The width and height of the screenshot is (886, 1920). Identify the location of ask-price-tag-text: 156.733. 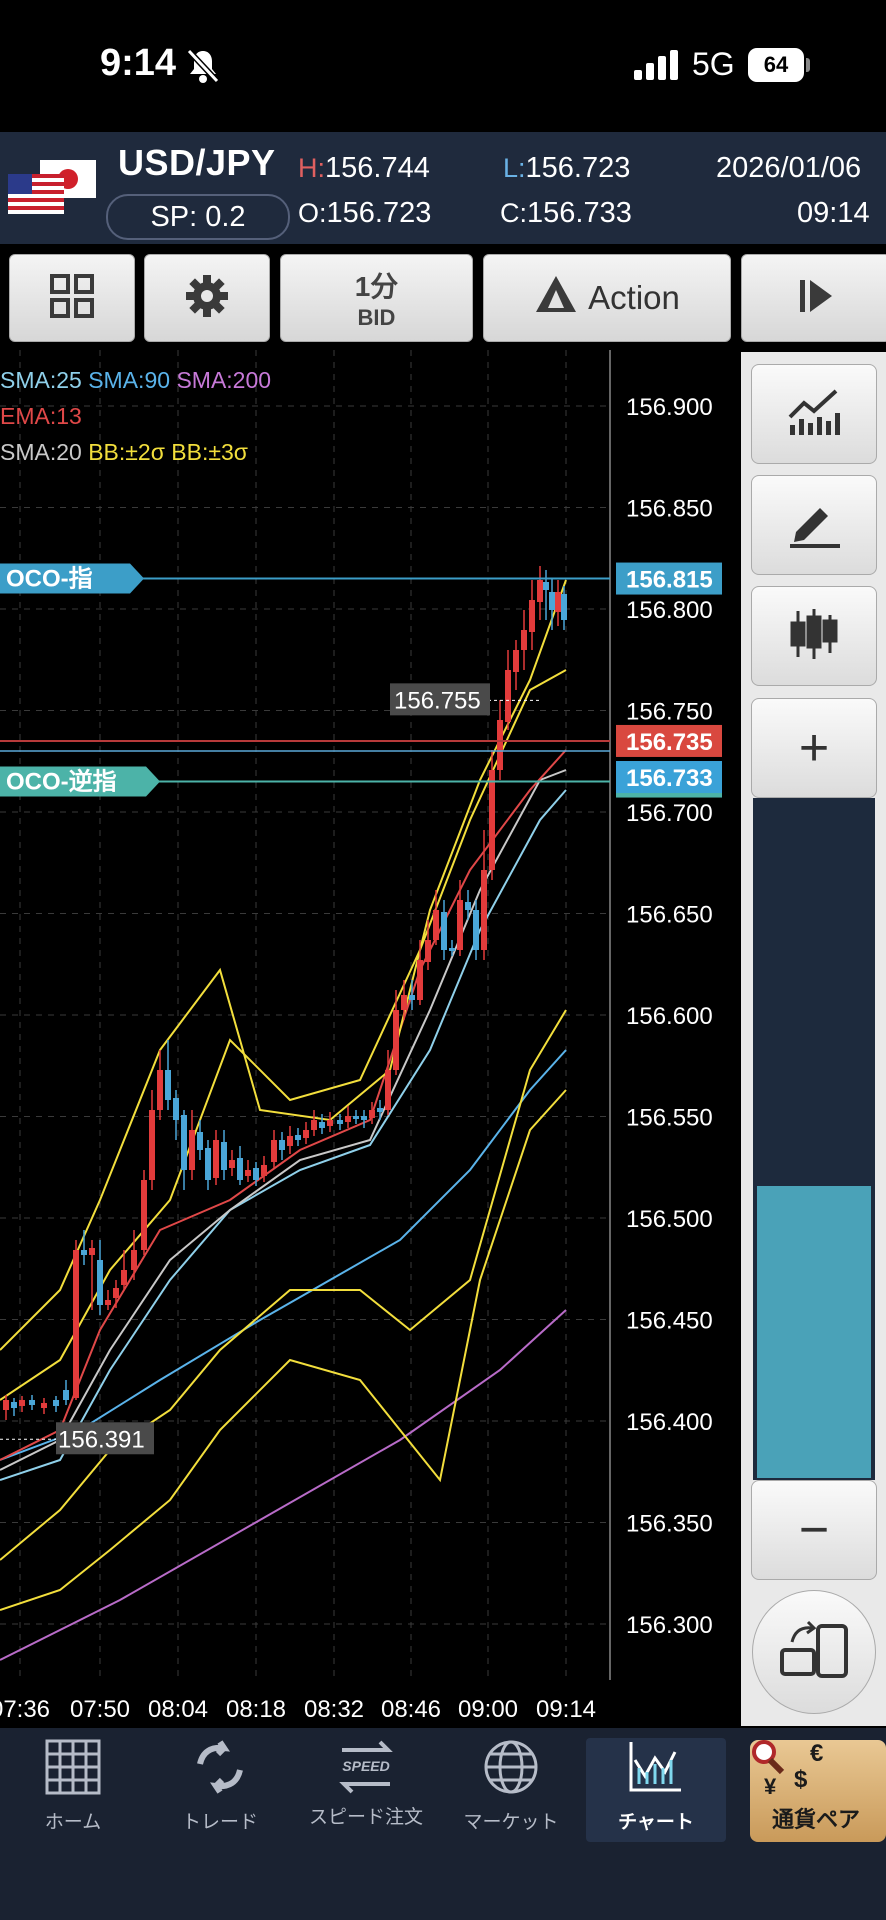
(669, 778).